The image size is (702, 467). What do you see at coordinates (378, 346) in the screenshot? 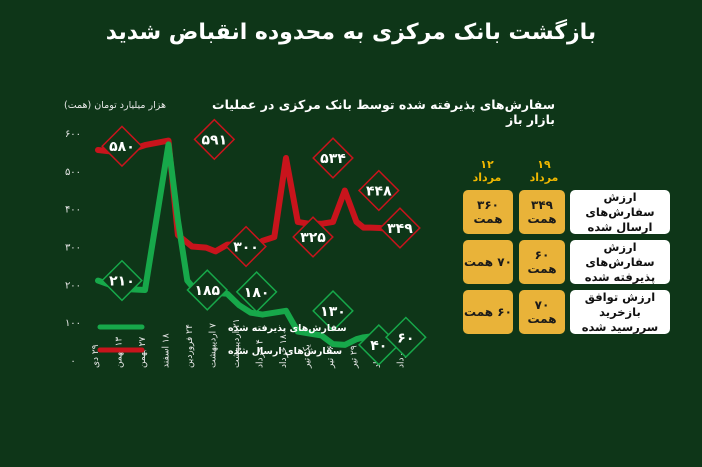
I see `data-label: ۴۰` at bounding box center [378, 346].